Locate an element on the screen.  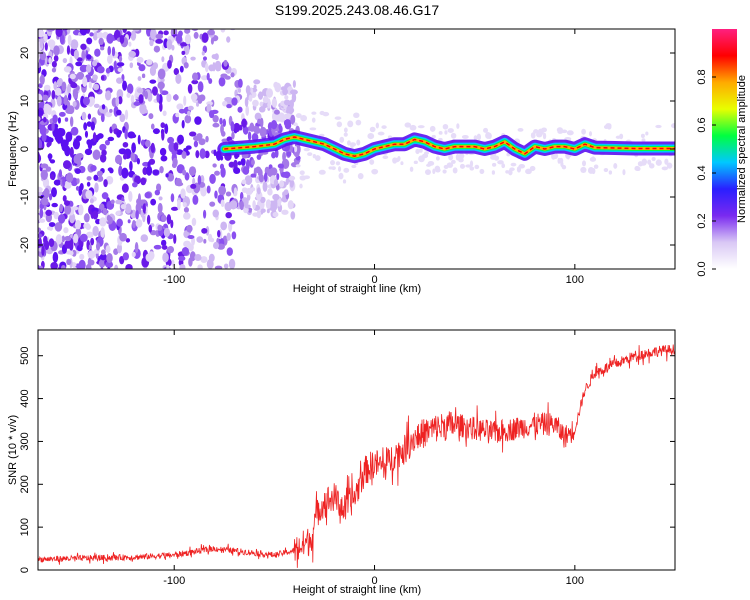
colorbar-tick-label: 0.0 is located at coordinates (702, 268).